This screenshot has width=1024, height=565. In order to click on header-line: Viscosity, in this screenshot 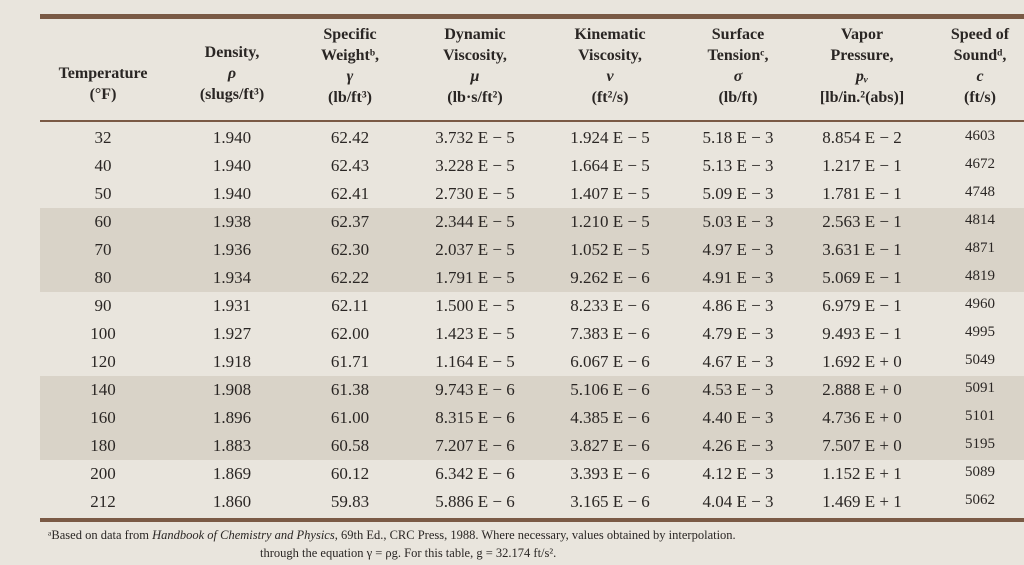, I will do `click(610, 55)`.